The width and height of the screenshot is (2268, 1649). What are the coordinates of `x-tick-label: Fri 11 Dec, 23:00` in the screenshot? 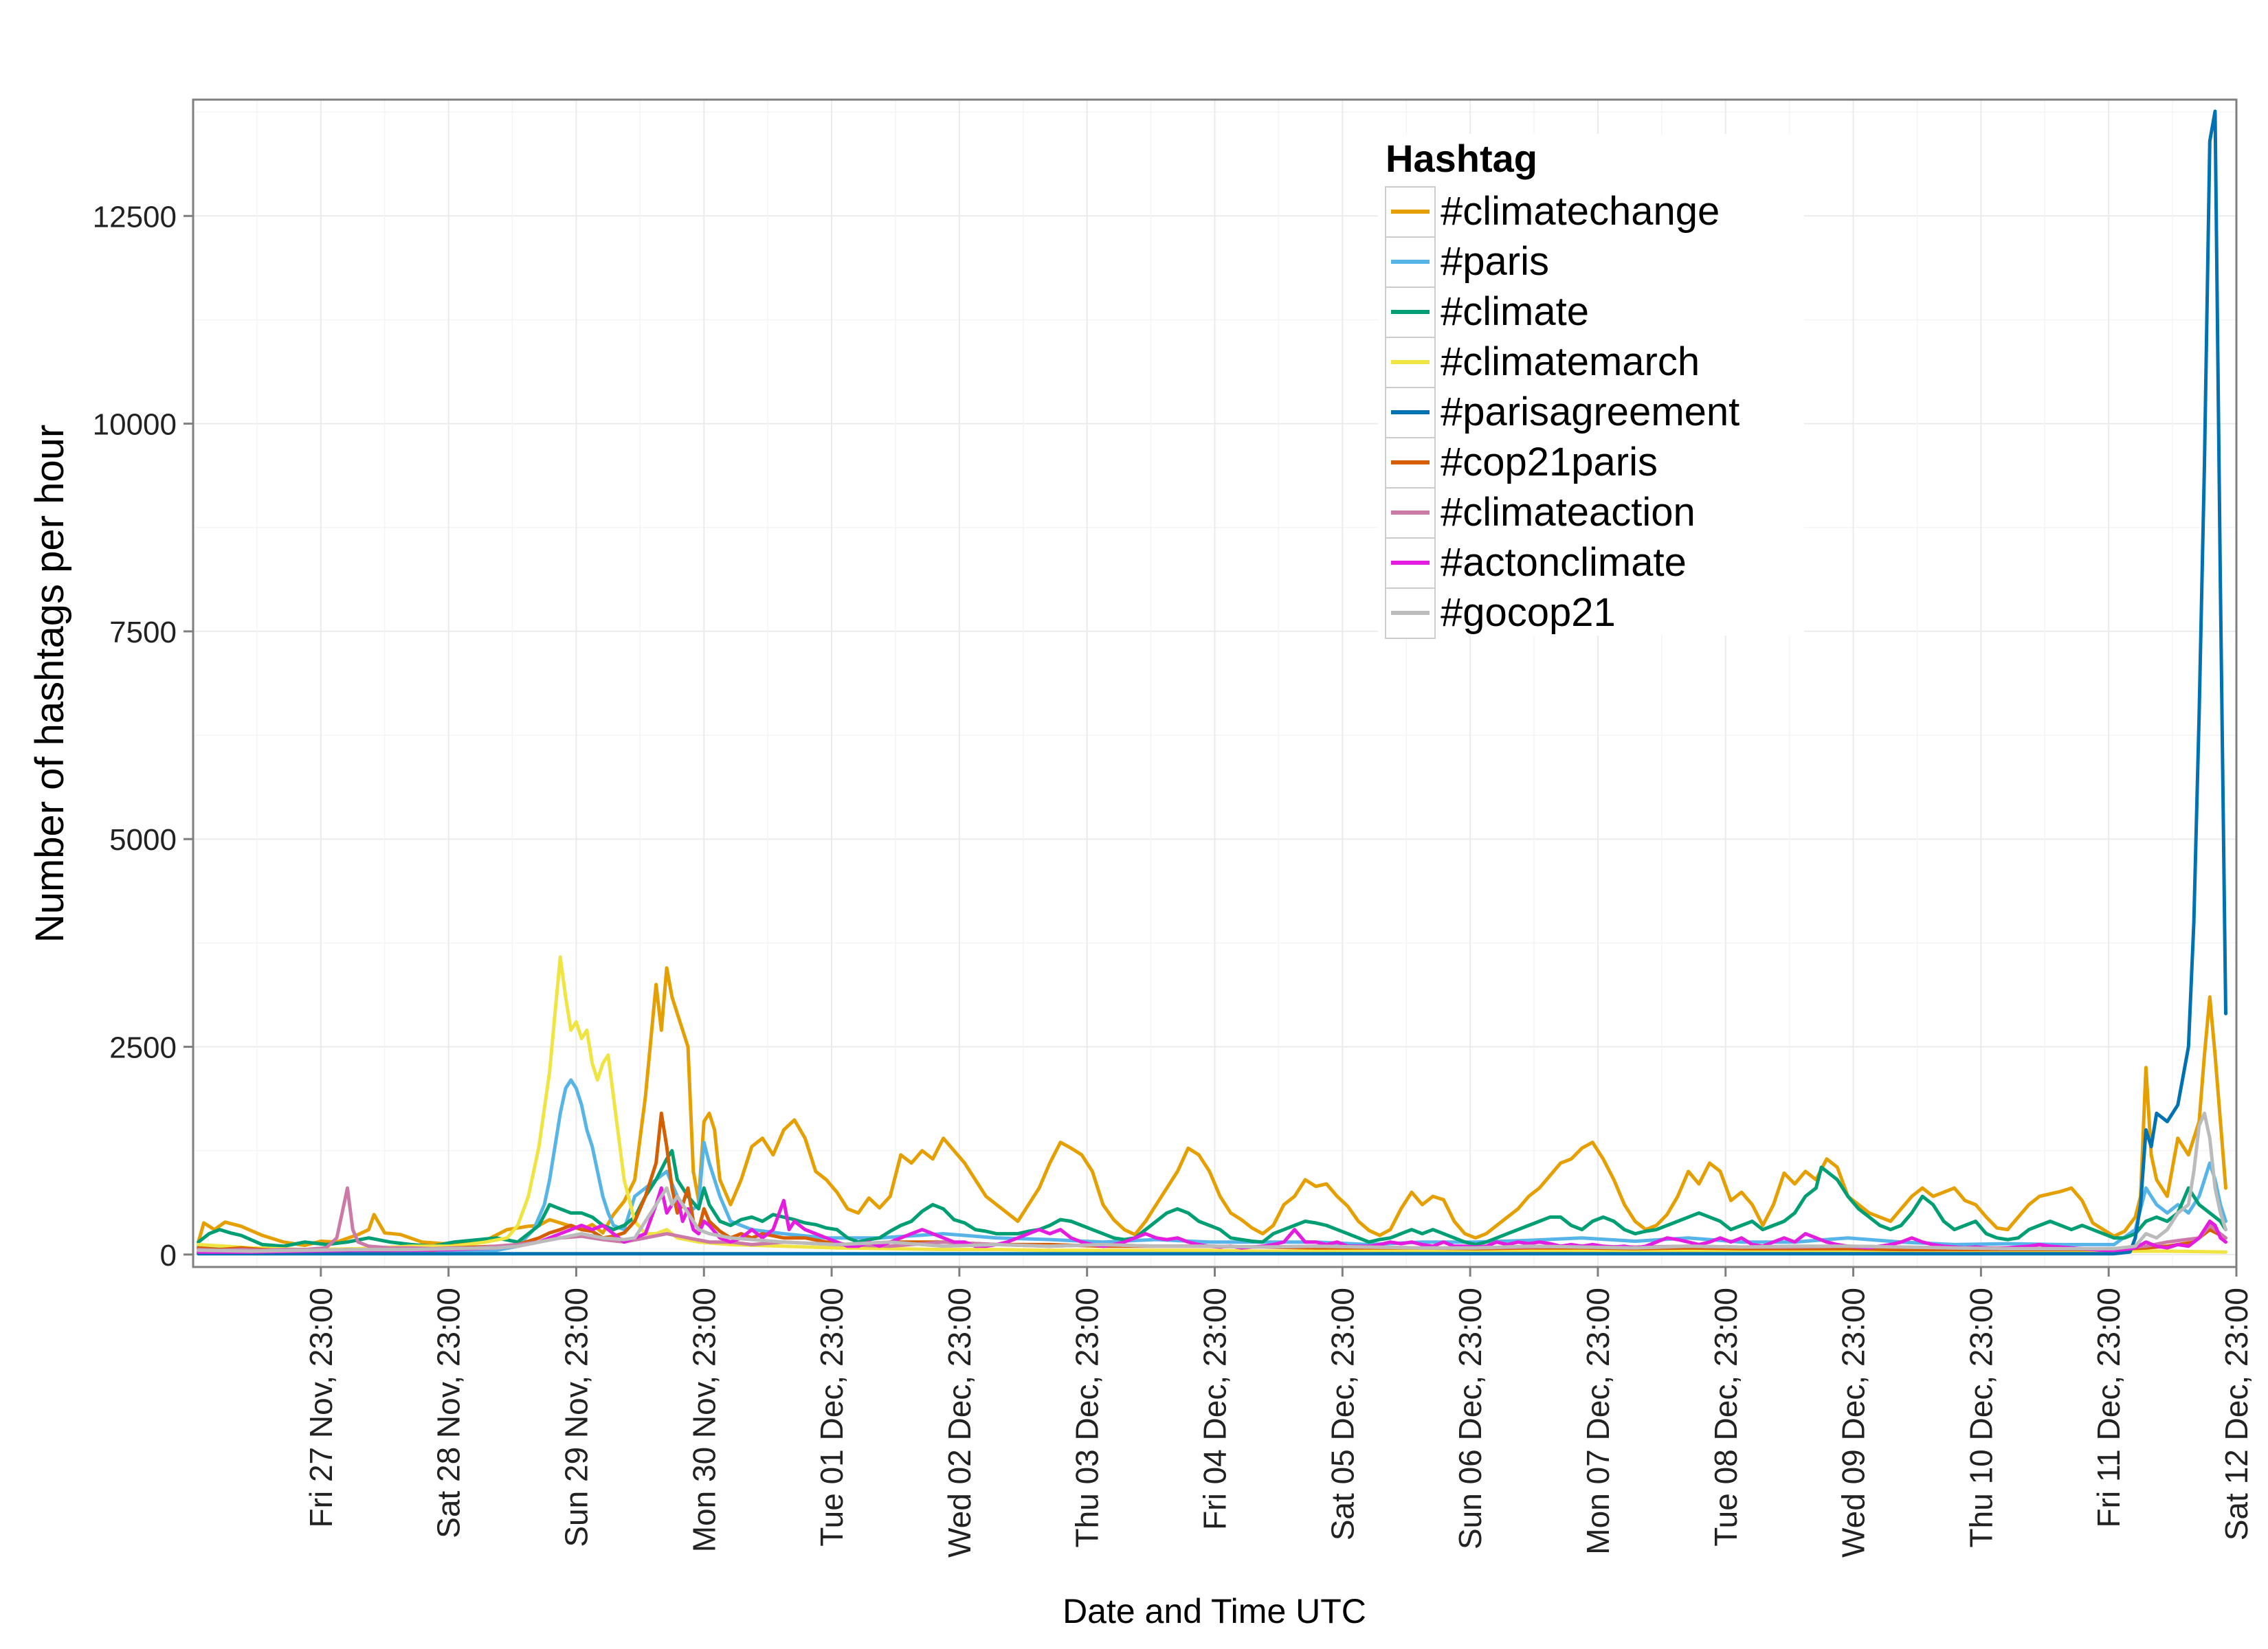 It's located at (2108, 1407).